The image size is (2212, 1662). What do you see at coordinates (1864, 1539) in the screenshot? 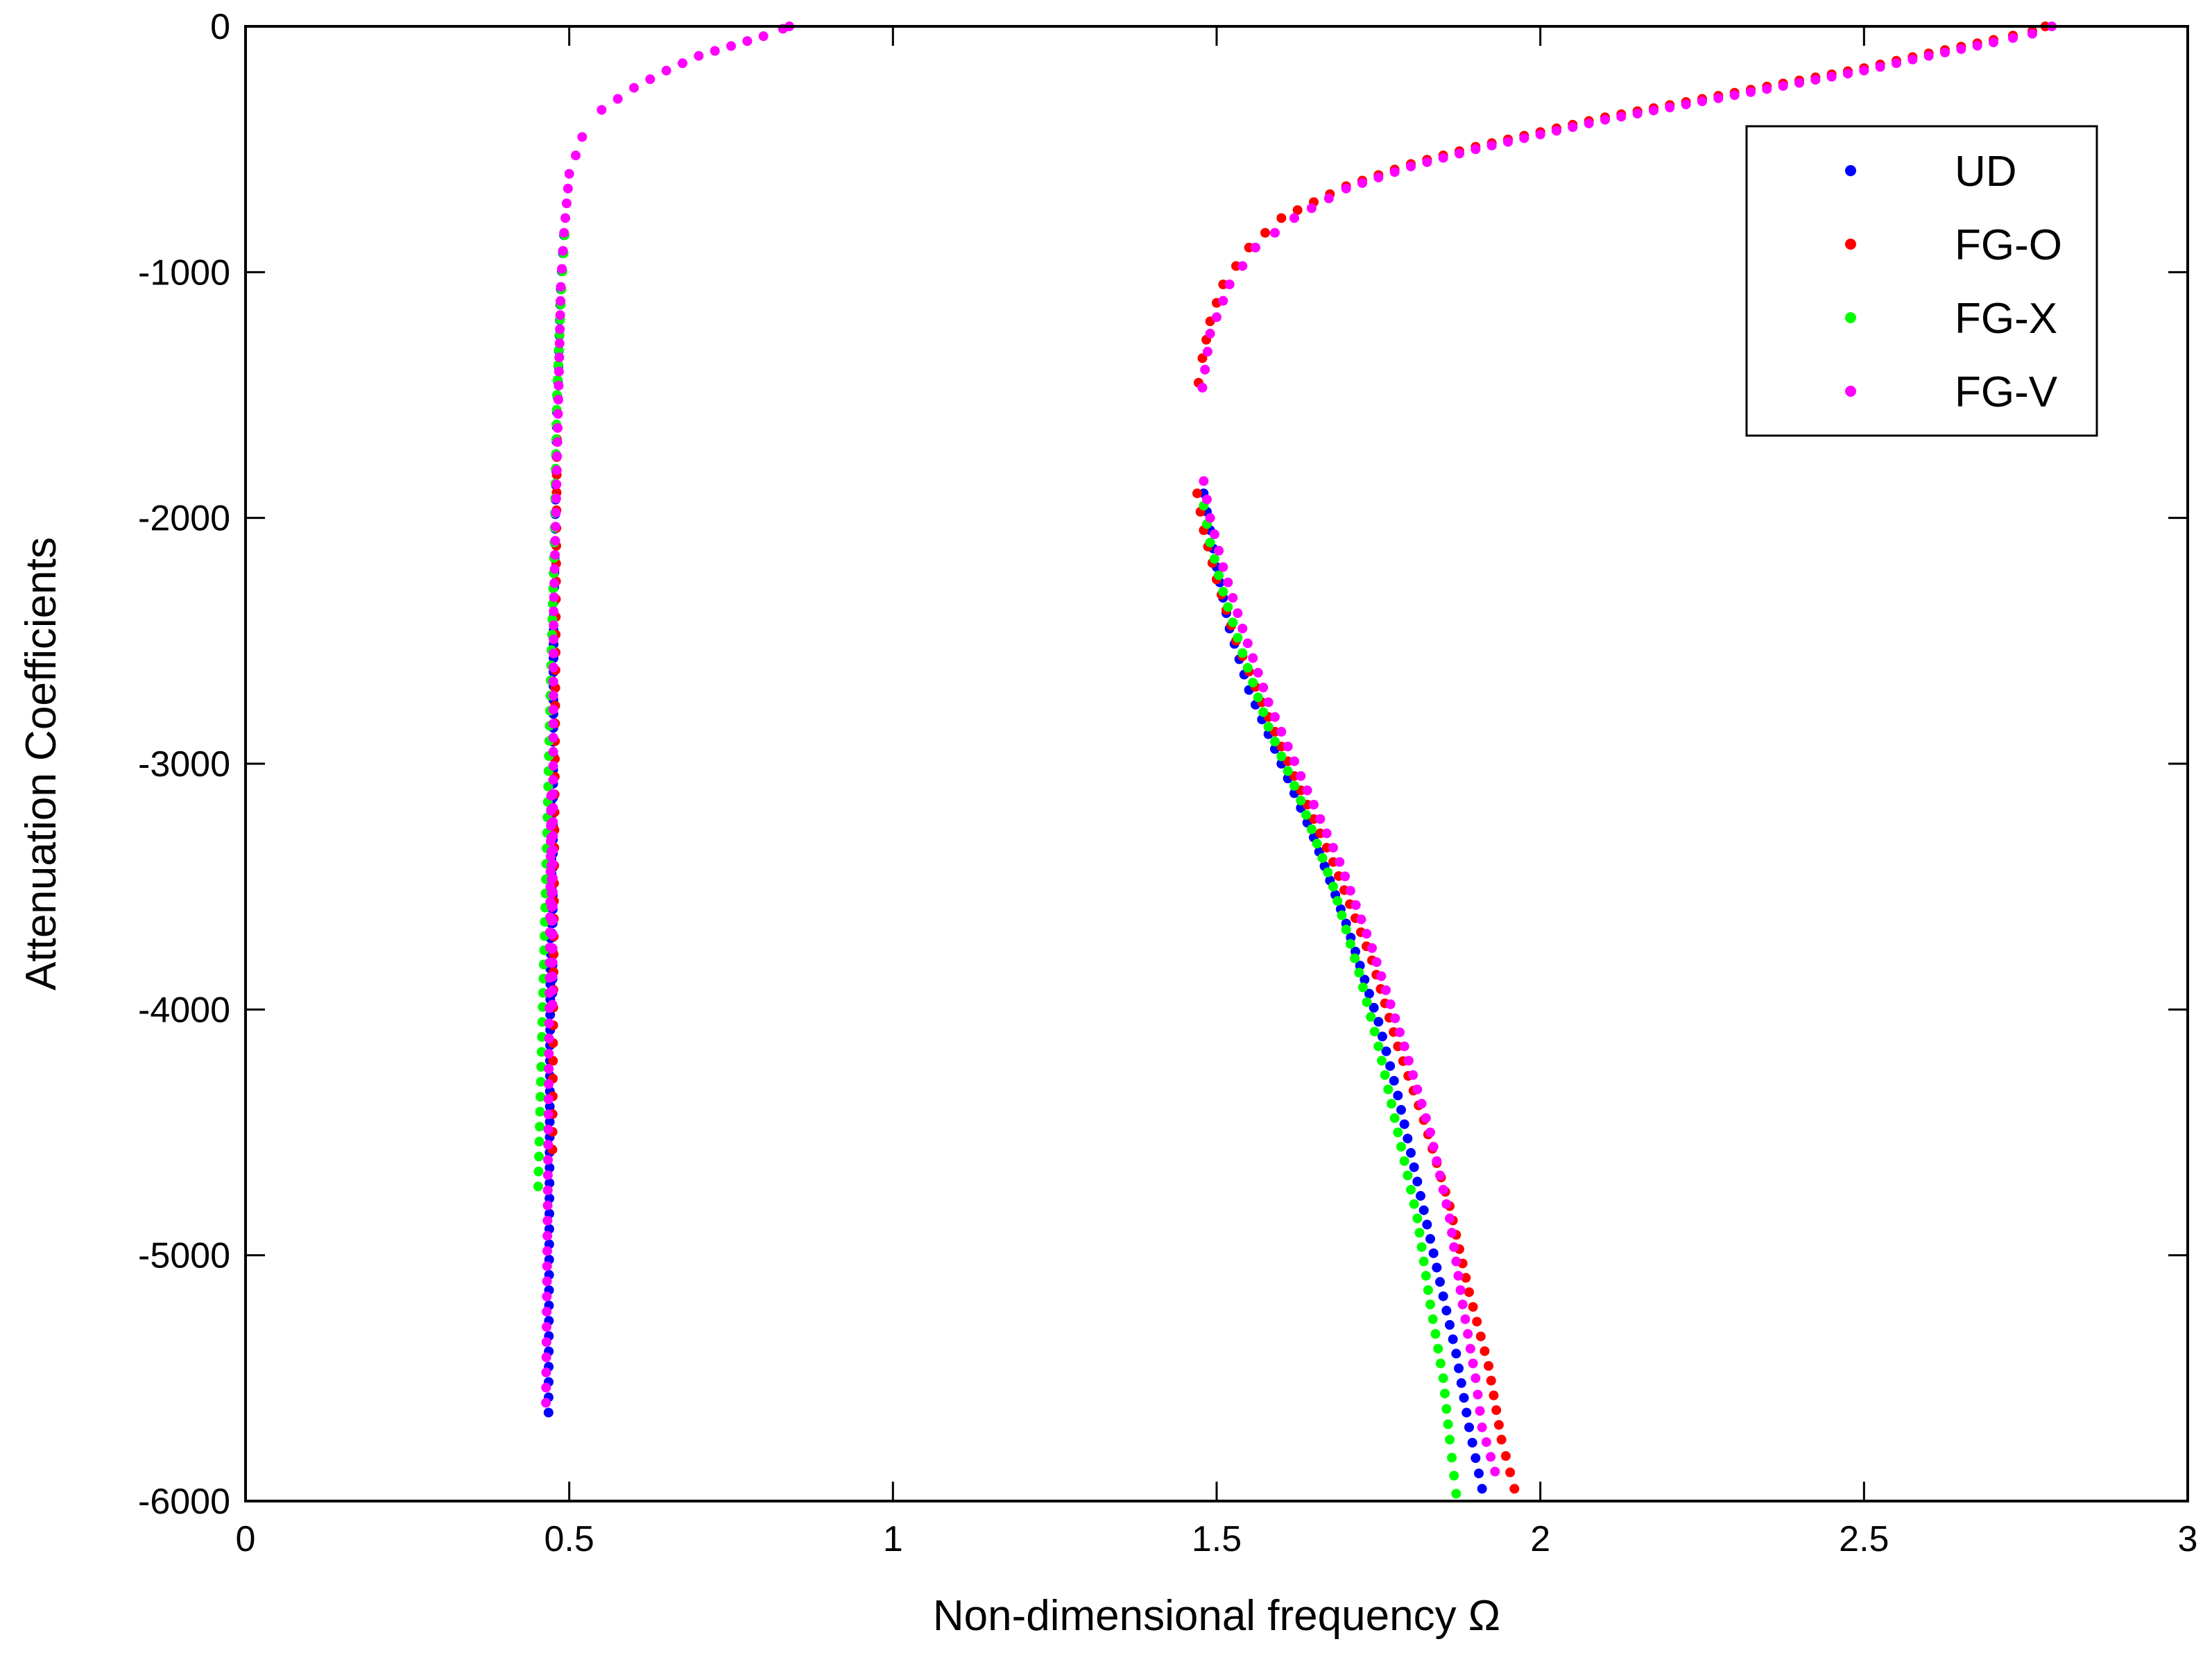
I see `x-tick-label: 2.5` at bounding box center [1864, 1539].